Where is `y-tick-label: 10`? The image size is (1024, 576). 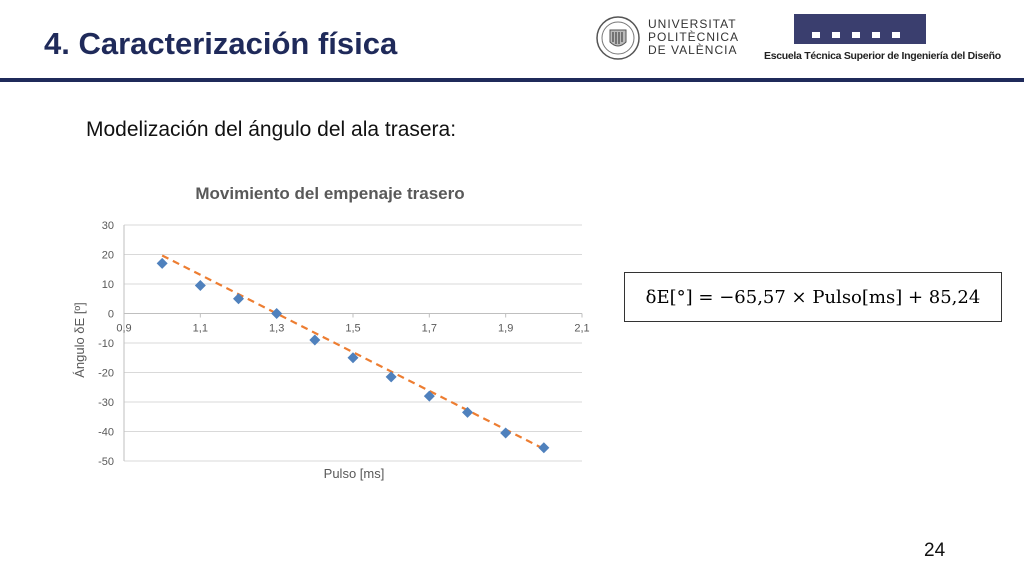 y-tick-label: 10 is located at coordinates (108, 285).